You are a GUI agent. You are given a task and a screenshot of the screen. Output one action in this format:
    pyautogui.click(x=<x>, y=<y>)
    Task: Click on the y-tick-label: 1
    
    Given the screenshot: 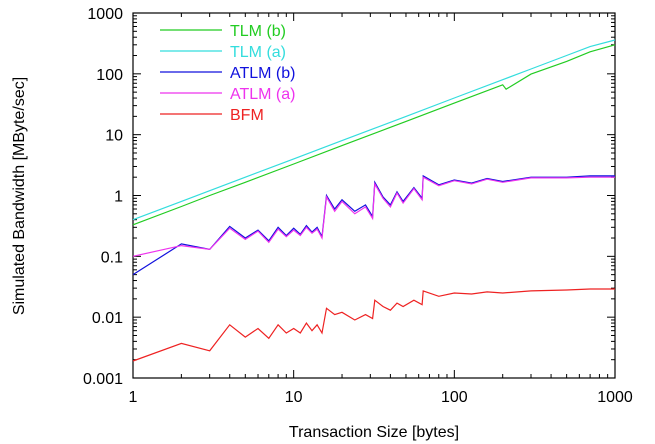 What is the action you would take?
    pyautogui.click(x=118, y=197)
    